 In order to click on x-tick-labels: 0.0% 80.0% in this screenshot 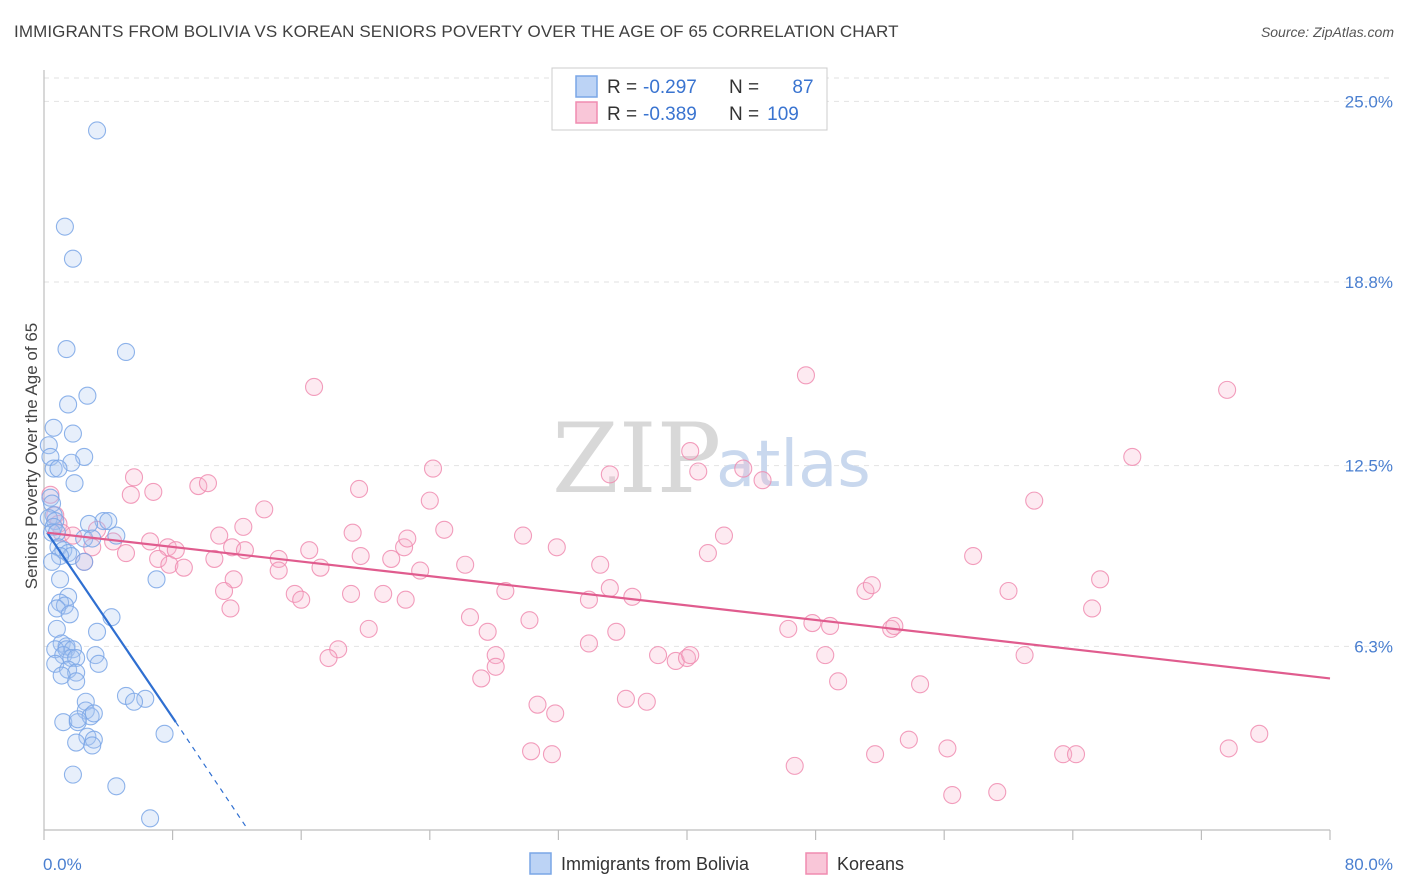, I will do `click(718, 864)`.